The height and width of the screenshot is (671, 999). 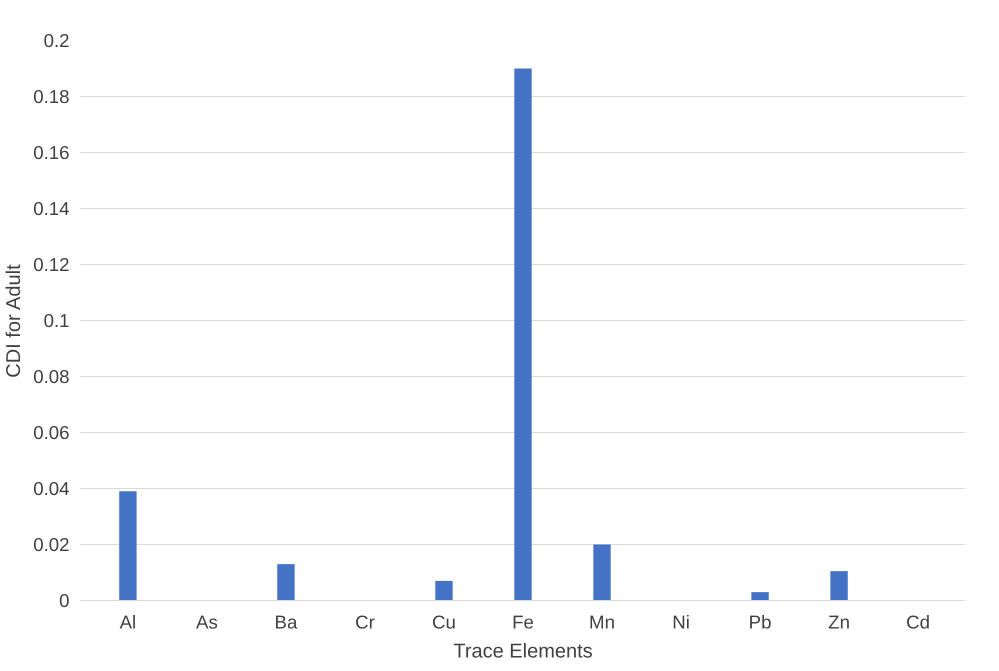 I want to click on x-tick-label: Cu, so click(x=444, y=622).